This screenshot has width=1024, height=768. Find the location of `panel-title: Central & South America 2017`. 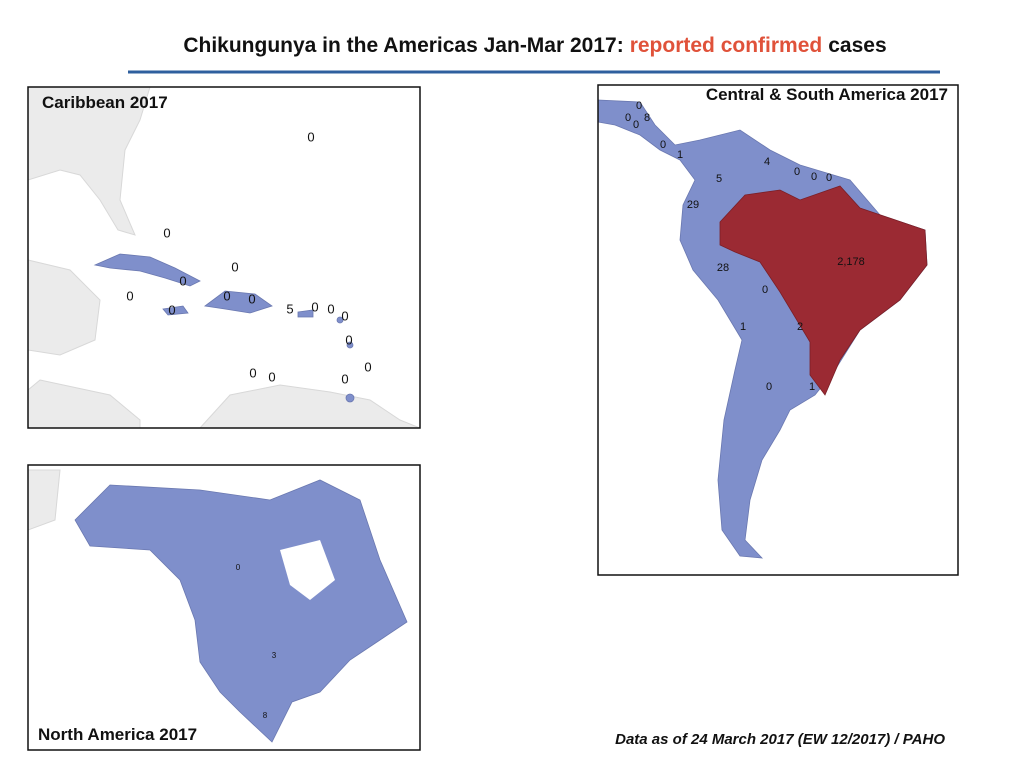

panel-title: Central & South America 2017 is located at coordinates (827, 94).